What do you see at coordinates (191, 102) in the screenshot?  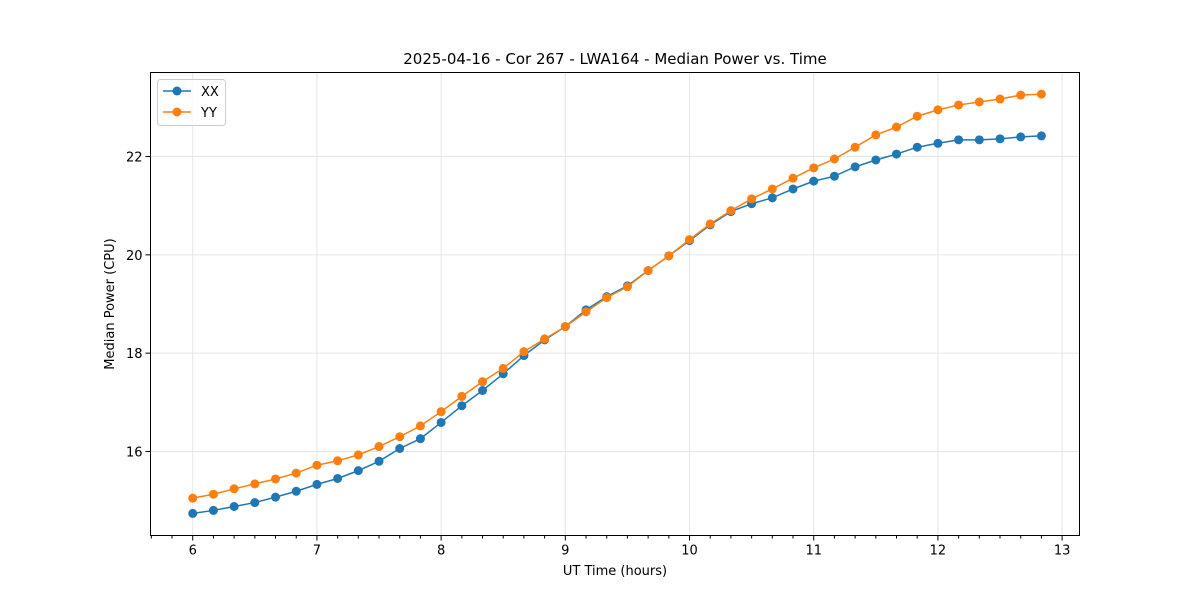 I see `legend: XX YY` at bounding box center [191, 102].